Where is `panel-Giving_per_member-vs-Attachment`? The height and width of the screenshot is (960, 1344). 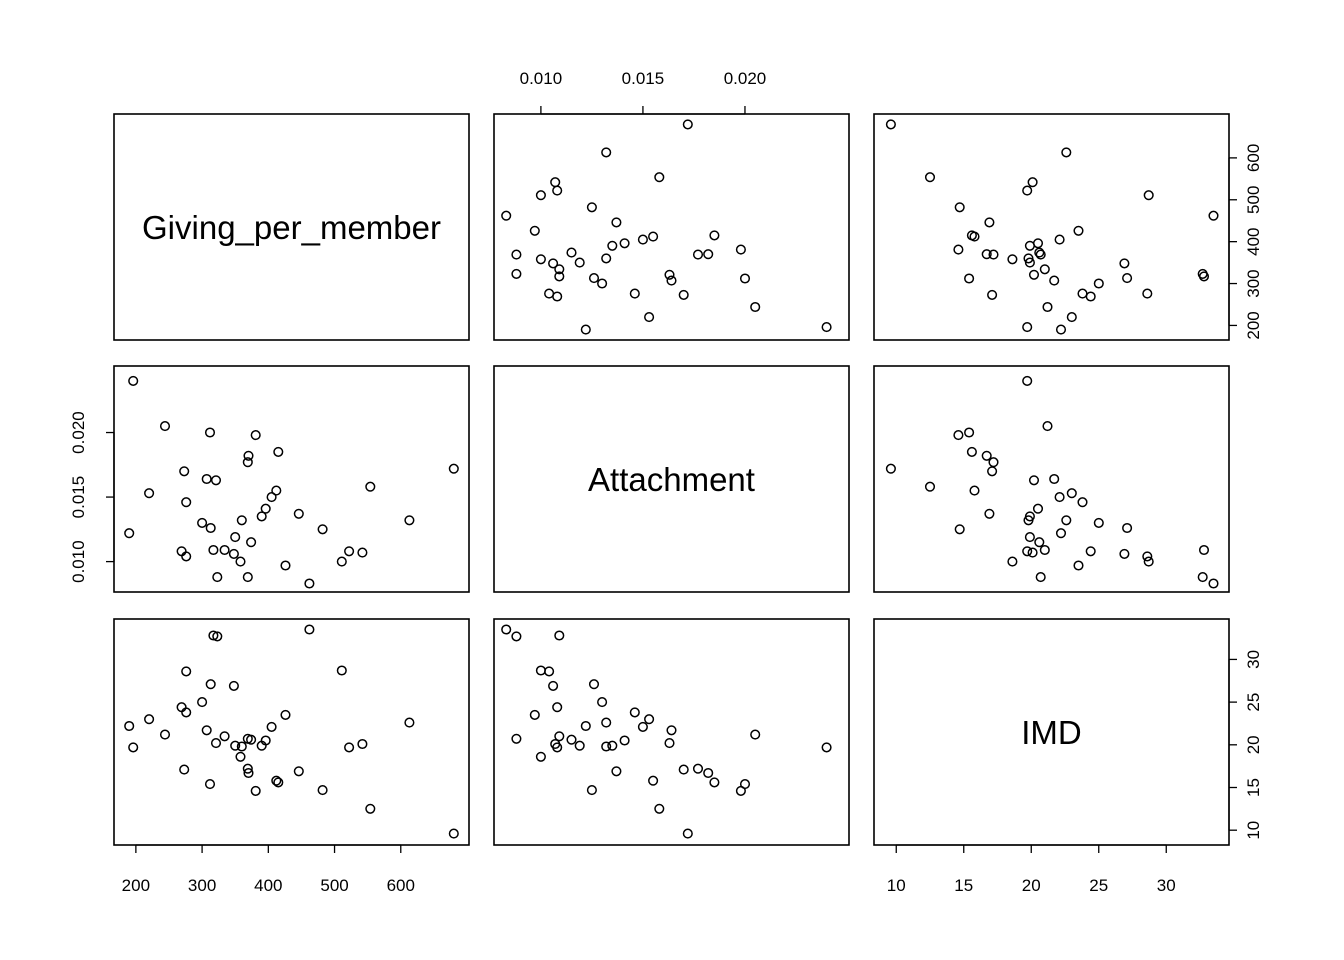 panel-Giving_per_member-vs-Attachment is located at coordinates (666, 227).